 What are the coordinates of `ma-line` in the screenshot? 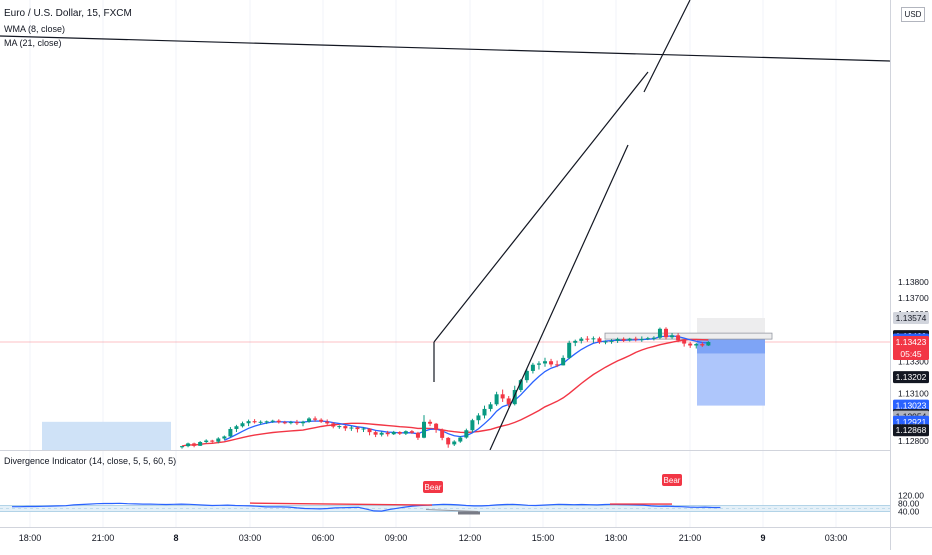 It's located at (445, 392).